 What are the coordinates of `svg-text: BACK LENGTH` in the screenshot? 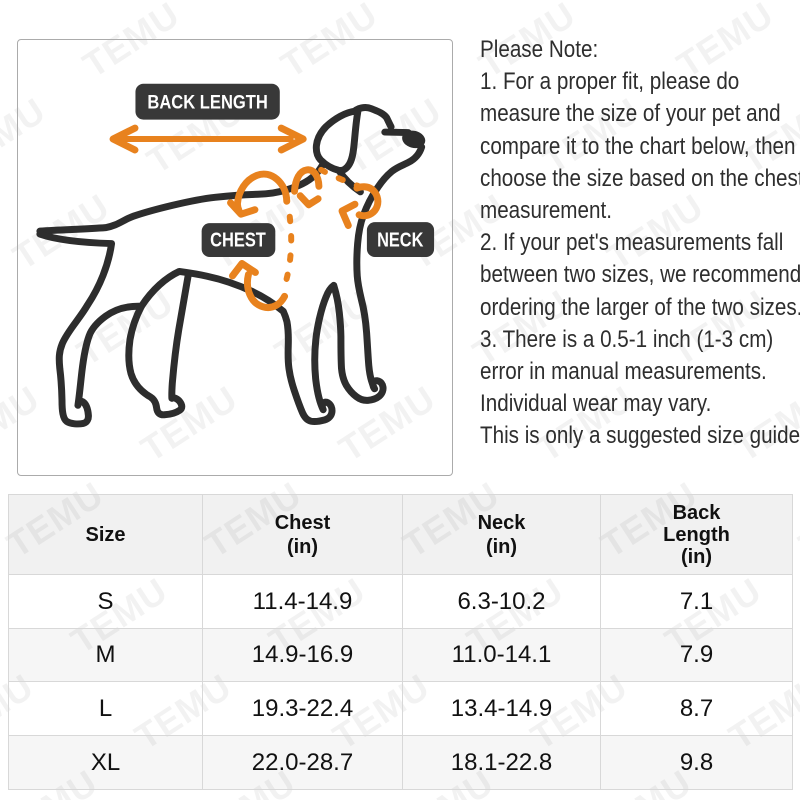 It's located at (207, 103).